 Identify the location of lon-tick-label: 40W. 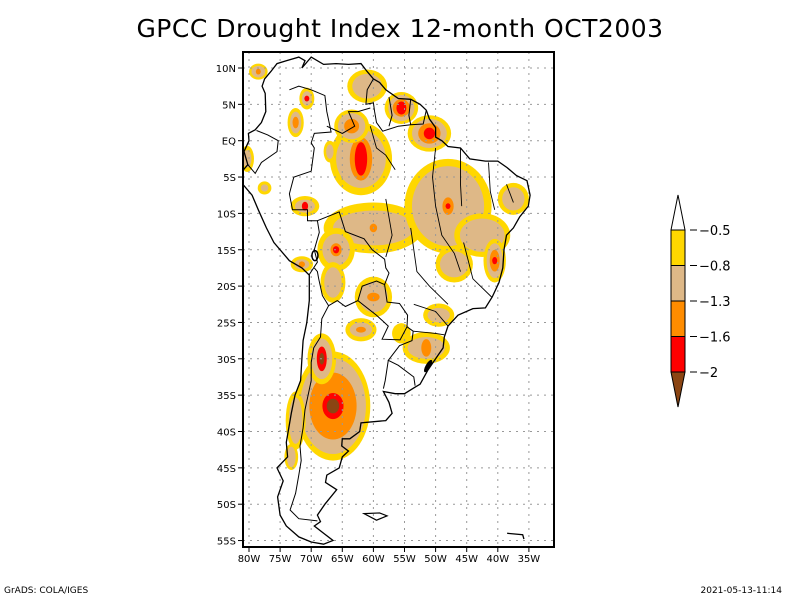
(497, 559).